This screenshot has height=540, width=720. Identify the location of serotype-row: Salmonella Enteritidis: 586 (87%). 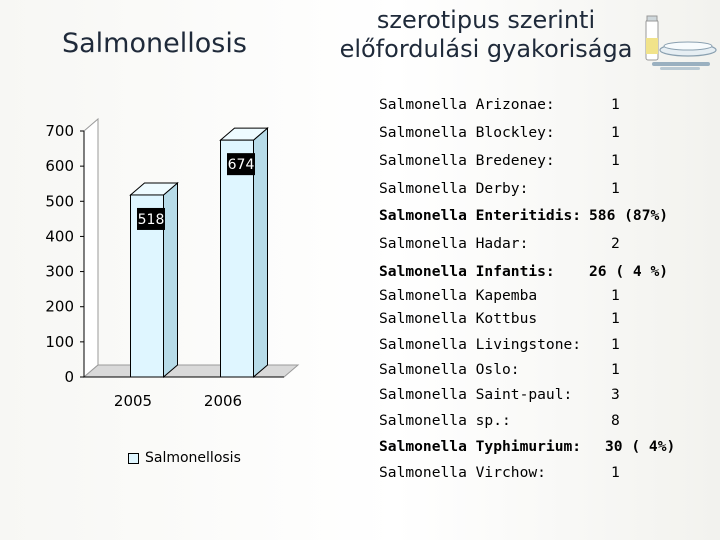
(523, 215).